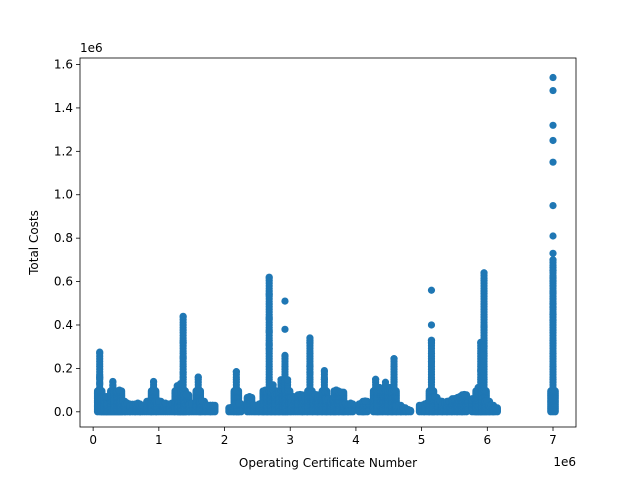  What do you see at coordinates (63, 238) in the screenshot?
I see `y-tick-label: 0.8` at bounding box center [63, 238].